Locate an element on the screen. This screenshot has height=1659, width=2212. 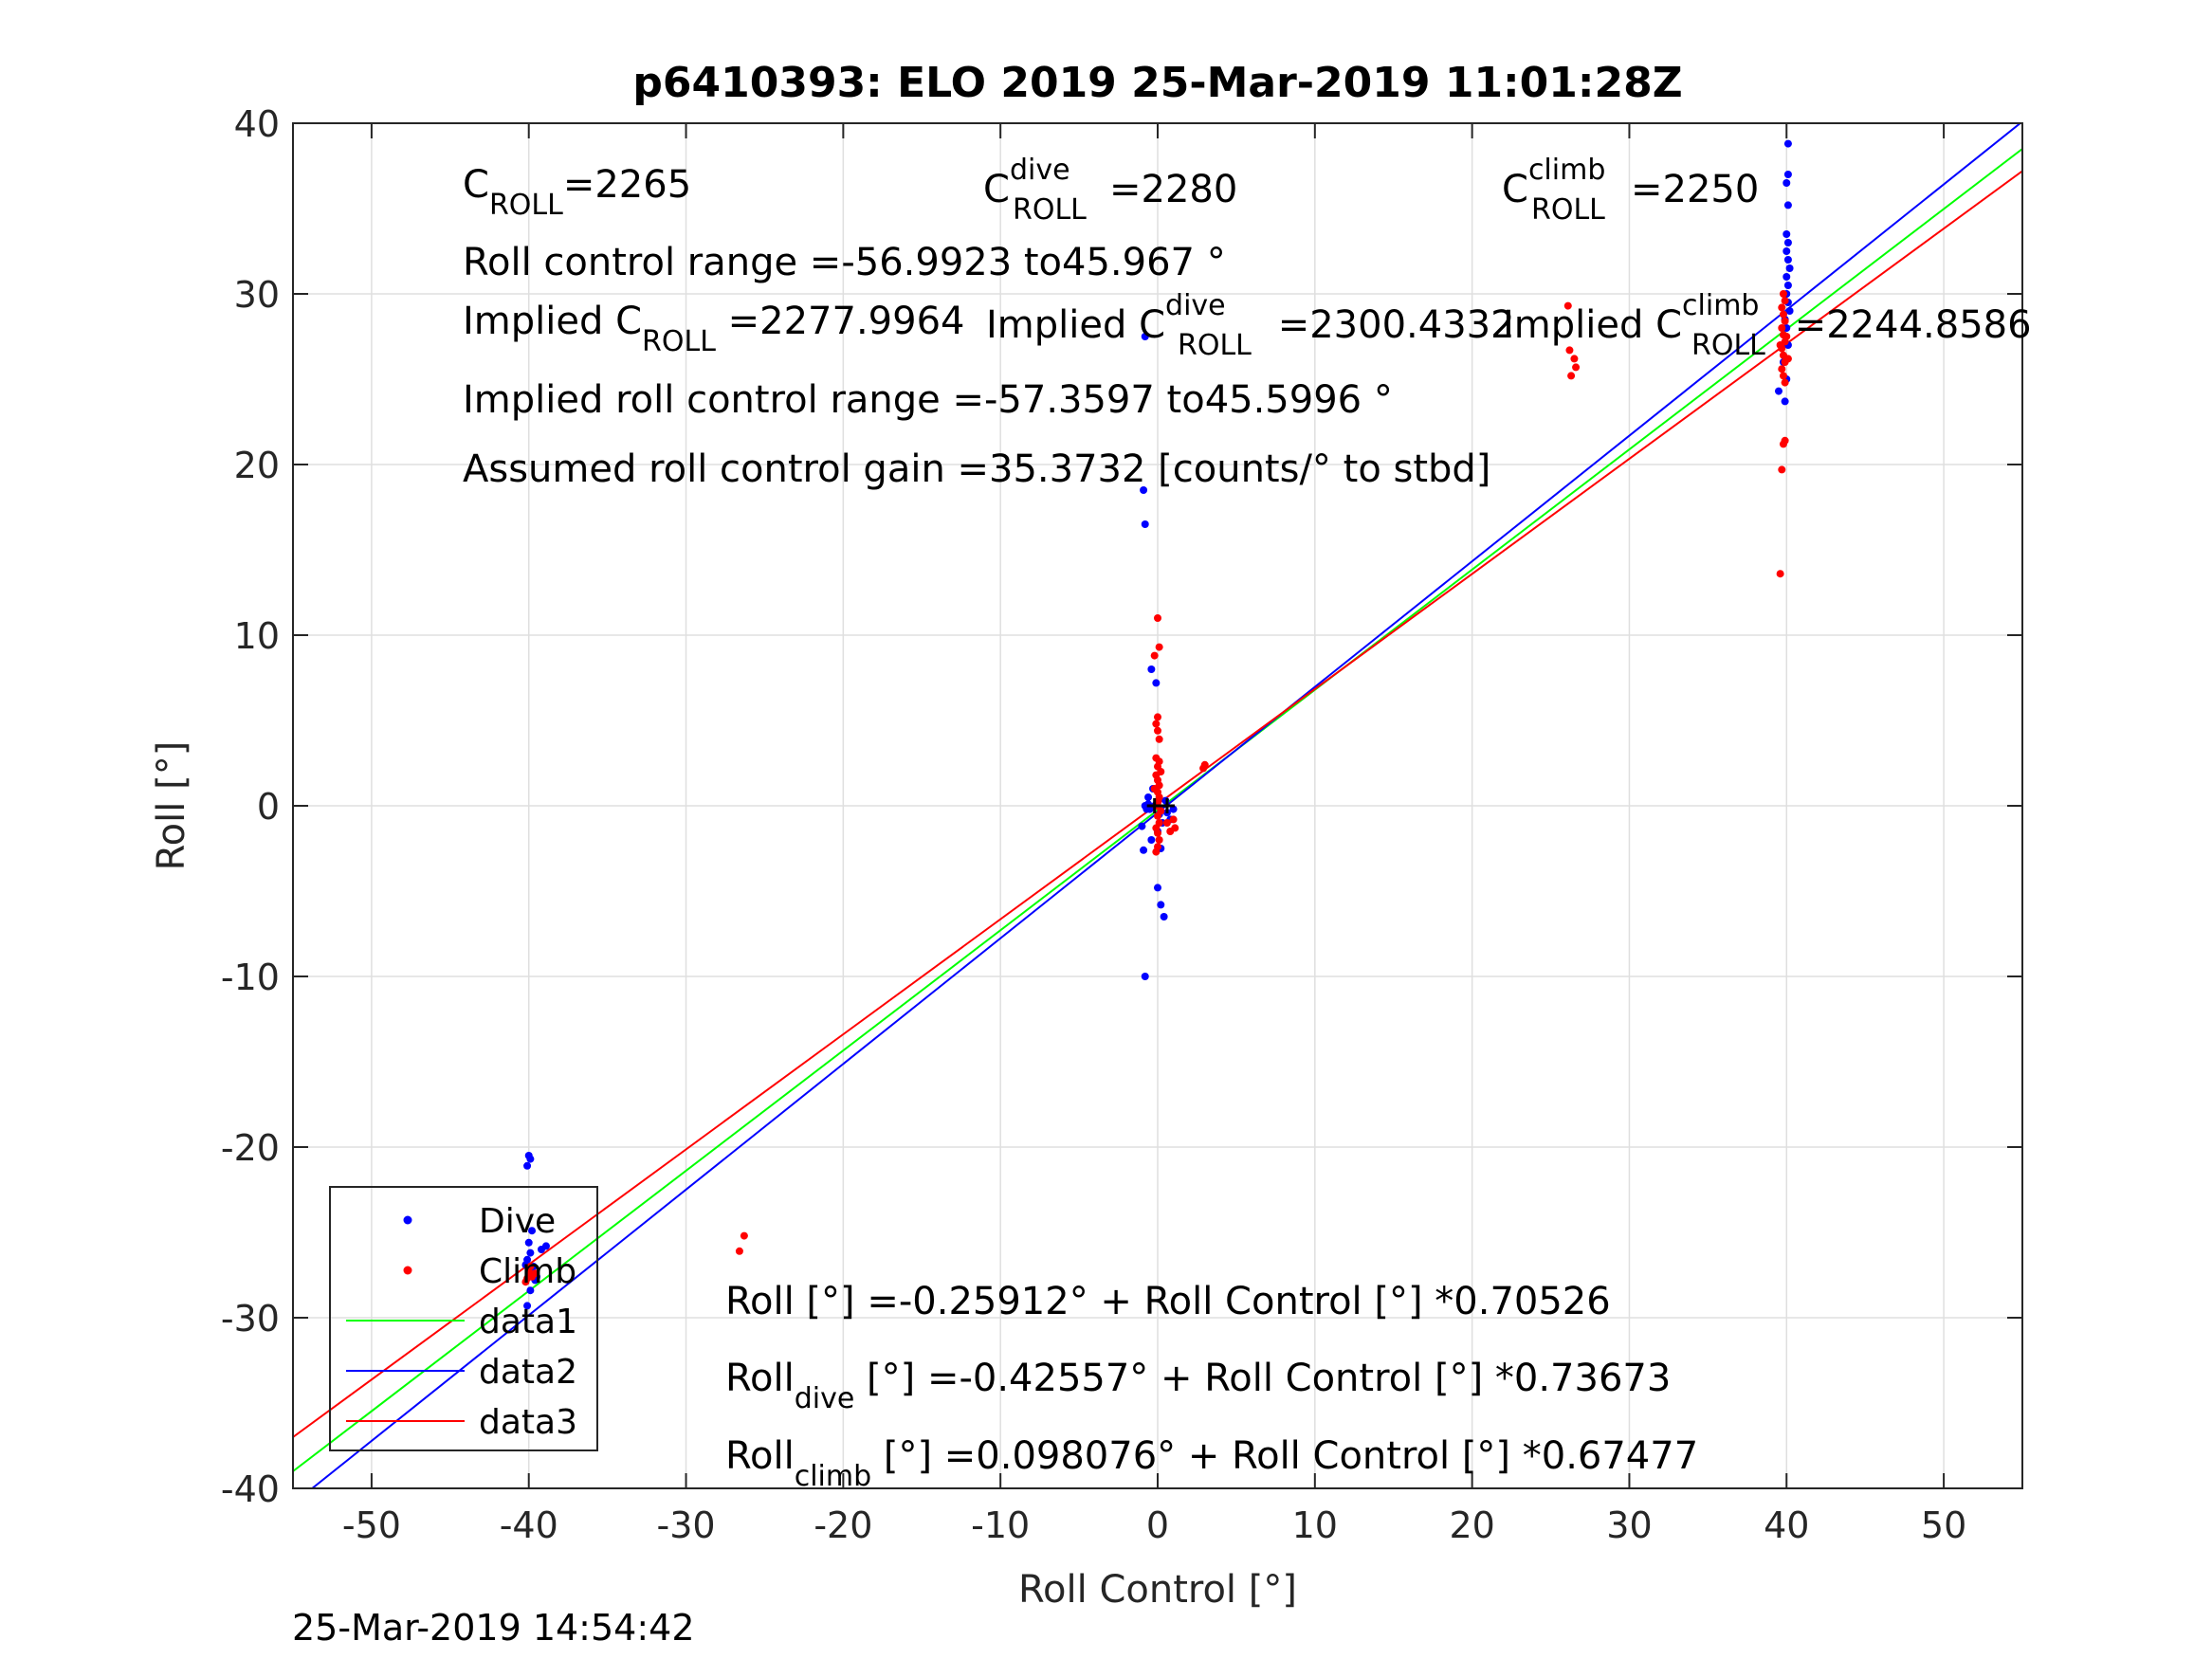
annotation-implied-c-roll-dive: Implied Cdive ROLL =2300.4332 is located at coordinates (1250, 325).